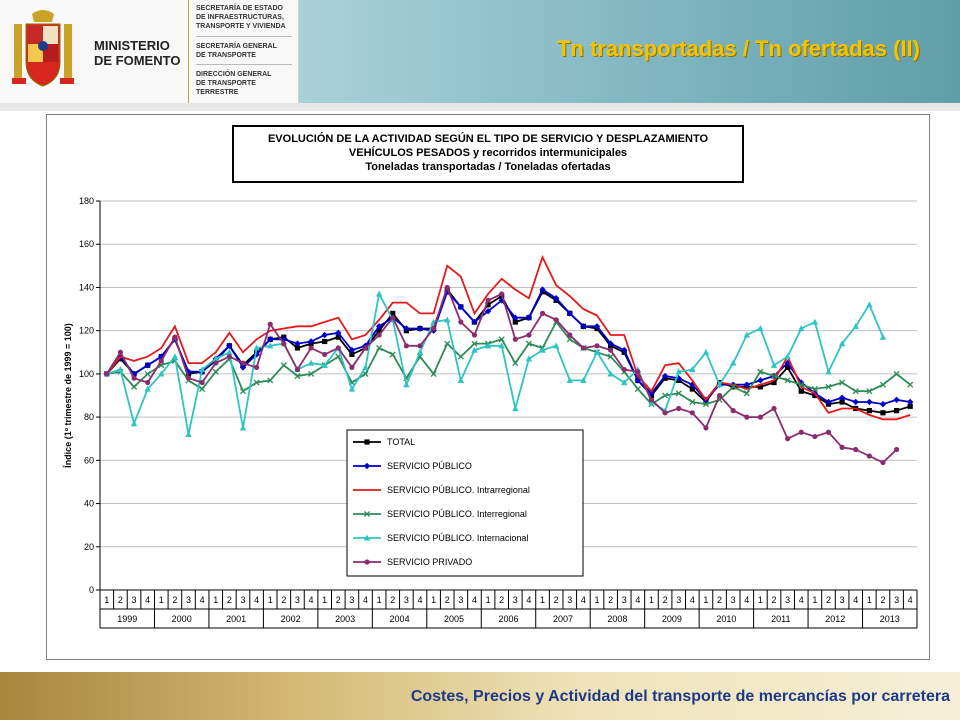 The width and height of the screenshot is (960, 720). What do you see at coordinates (454, 619) in the screenshot?
I see `year-tick-label: 2005` at bounding box center [454, 619].